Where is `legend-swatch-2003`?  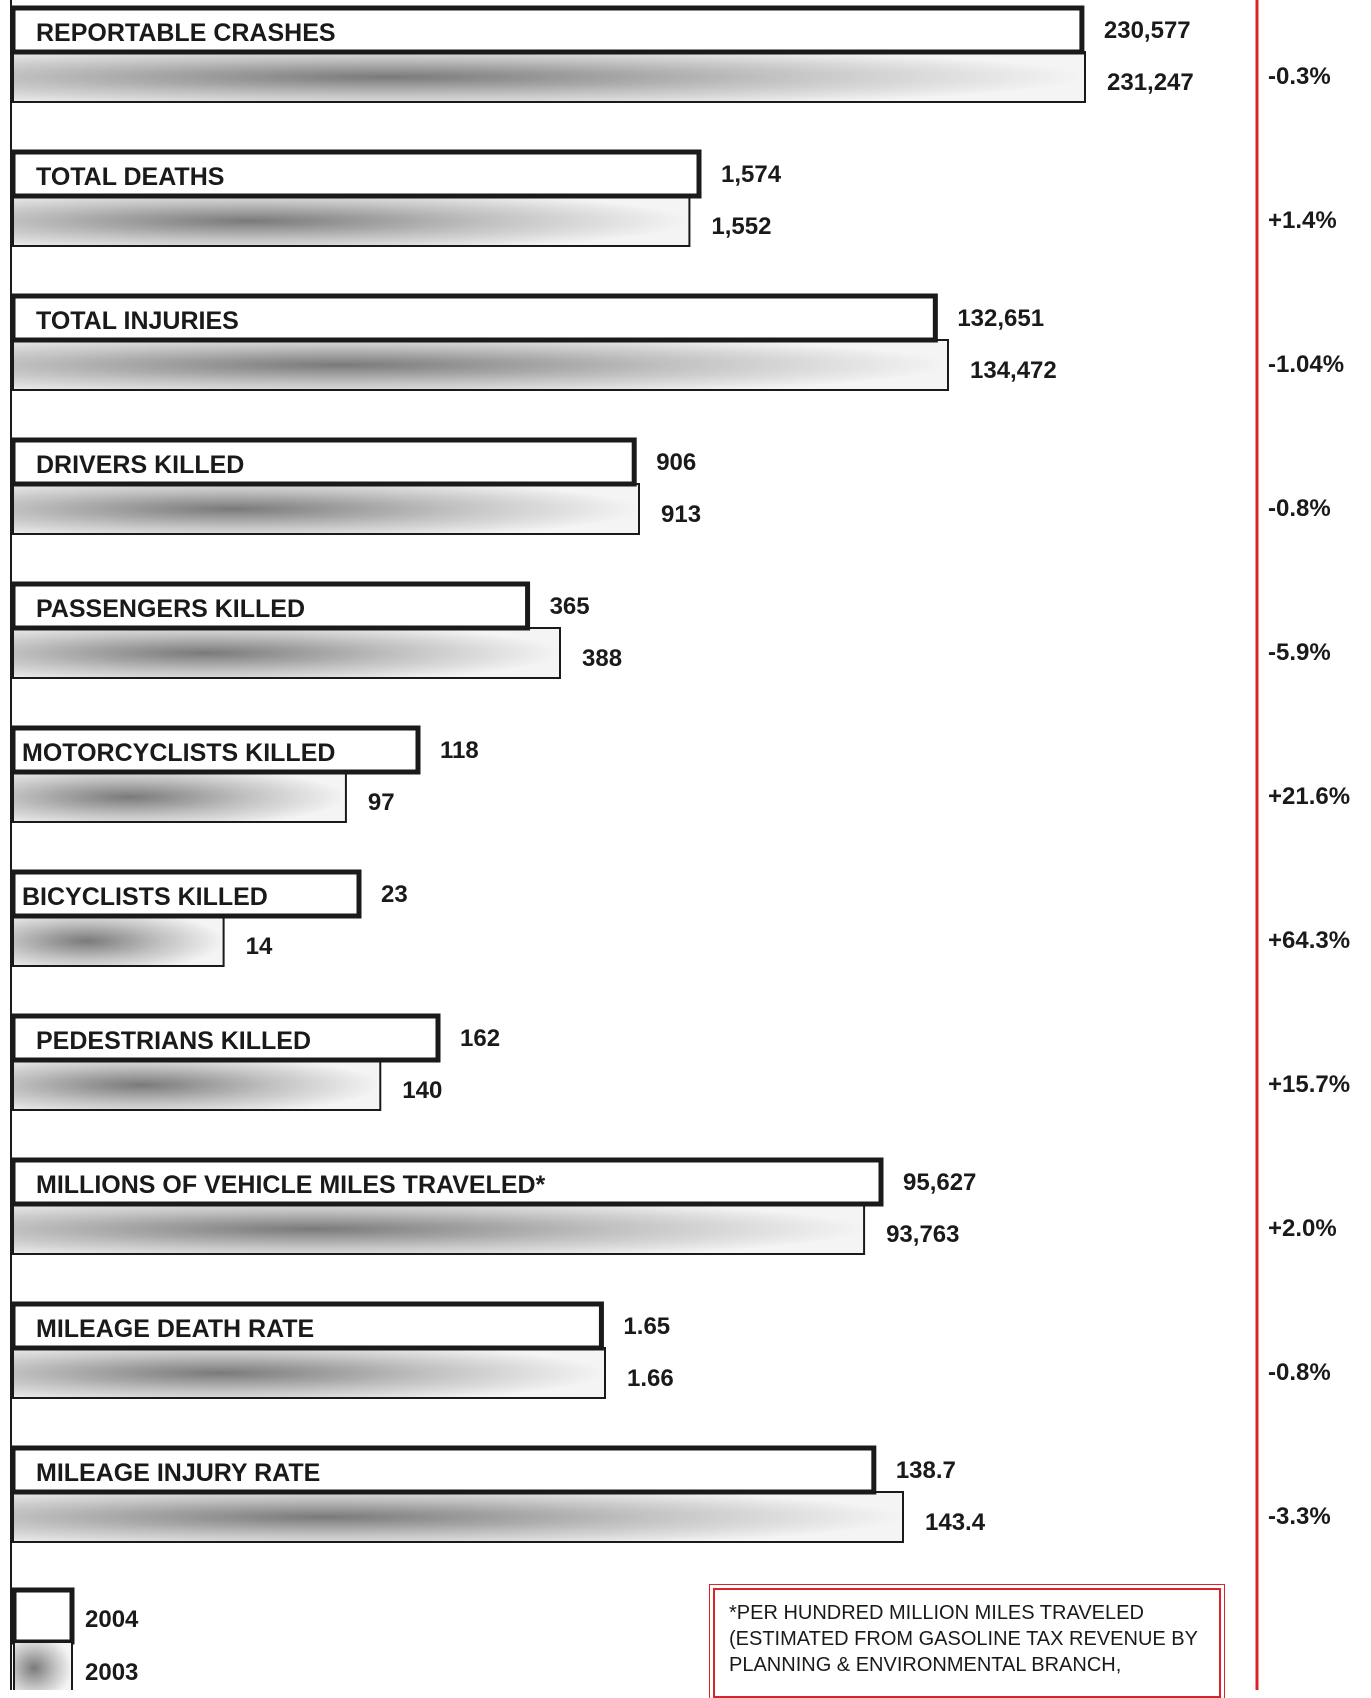
legend-swatch-2003 is located at coordinates (43, 1665).